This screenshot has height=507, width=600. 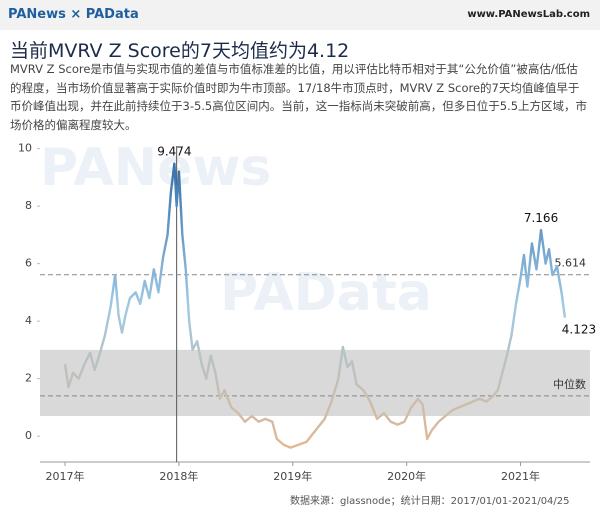 I want to click on x-tick-label: 2017年, so click(x=65, y=476).